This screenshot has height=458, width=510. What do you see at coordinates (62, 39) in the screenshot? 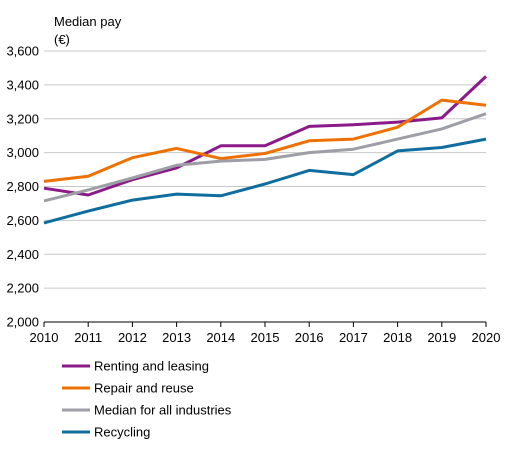
I see `y-axis-title-line: (€)` at bounding box center [62, 39].